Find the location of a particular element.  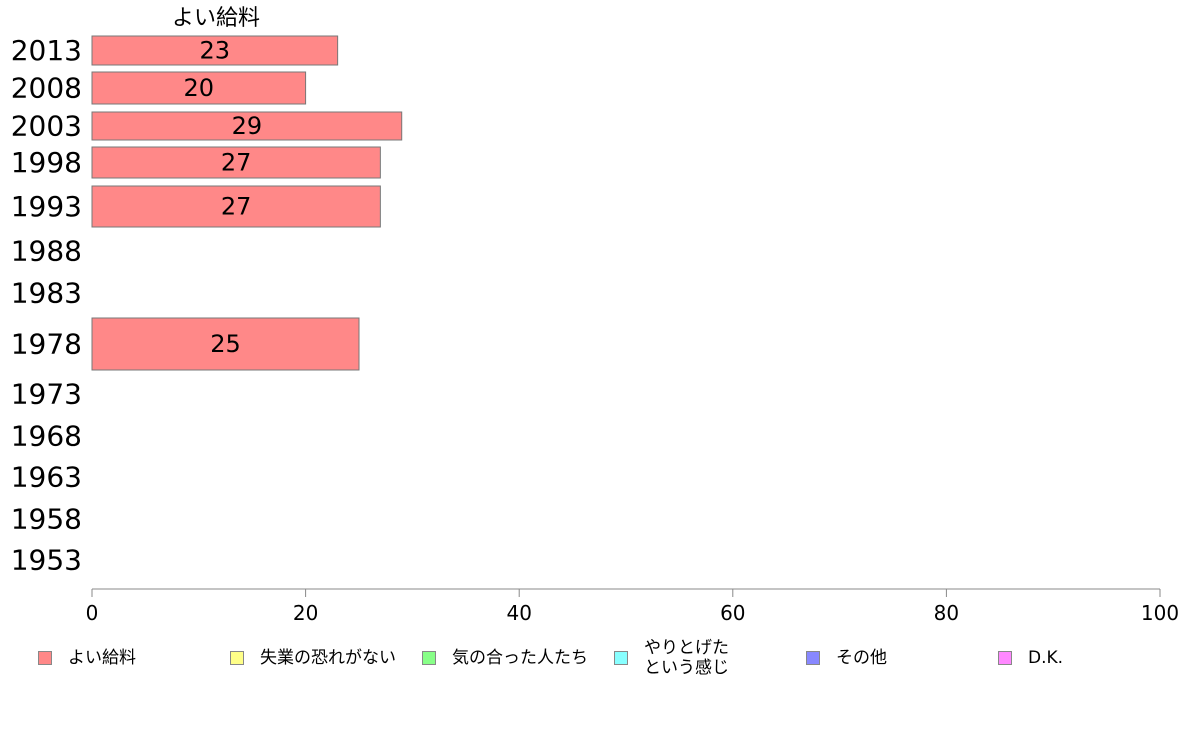

legend-label: やりとげた という感じ is located at coordinates (686, 658).